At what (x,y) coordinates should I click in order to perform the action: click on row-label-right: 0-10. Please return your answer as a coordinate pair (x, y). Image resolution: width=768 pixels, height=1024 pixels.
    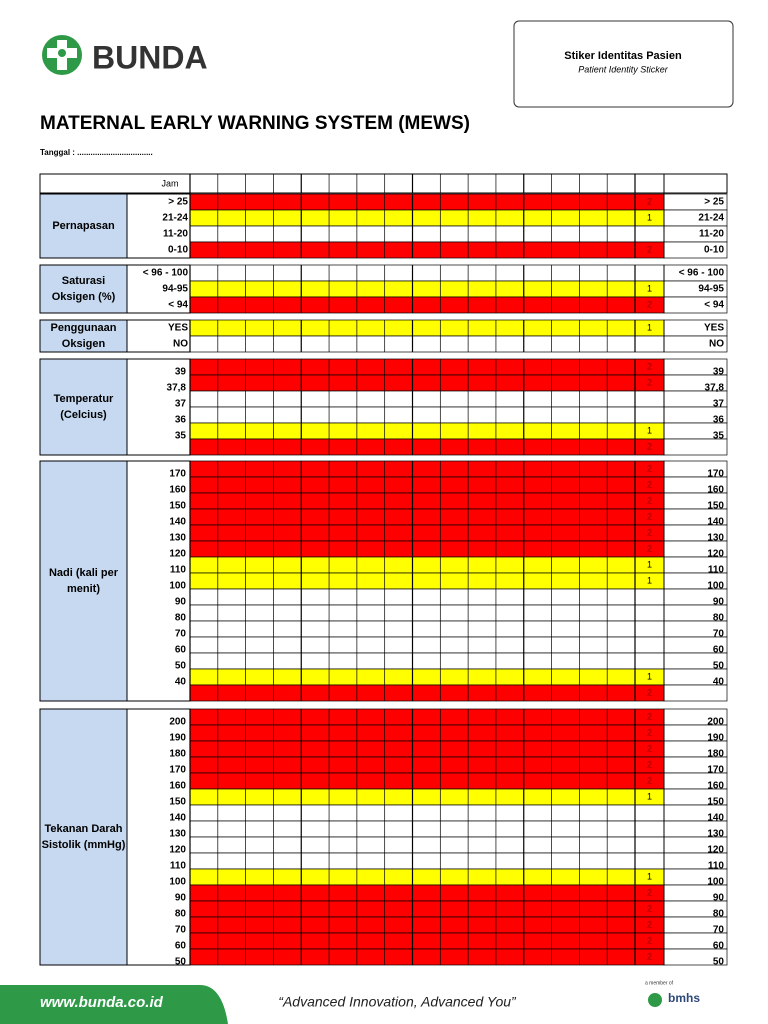
    Looking at the image, I should click on (714, 250).